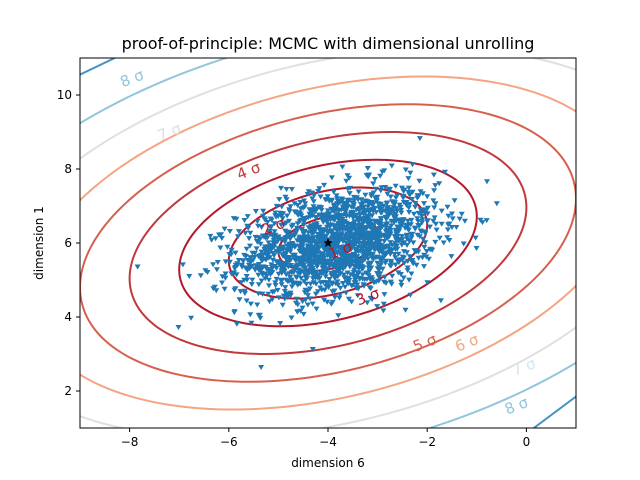  Describe the element at coordinates (64, 95) in the screenshot. I see `y-tick-label: 10` at that location.